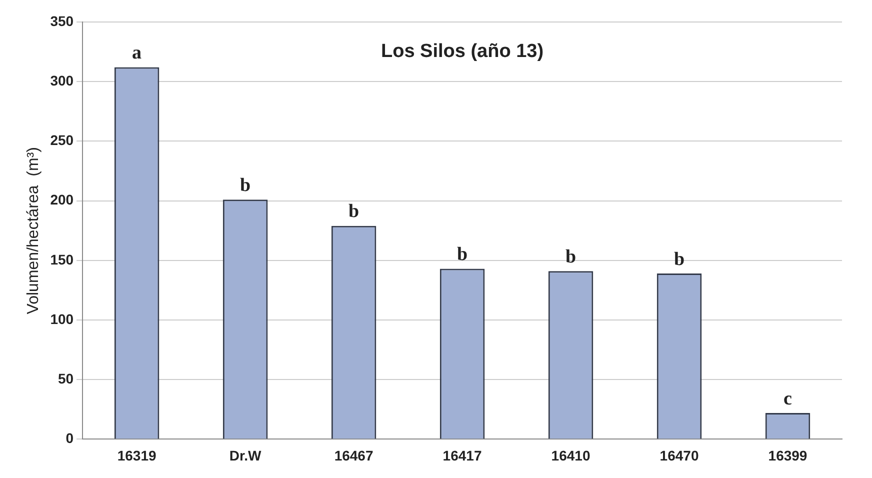 The image size is (872, 478). Describe the element at coordinates (679, 455) in the screenshot. I see `x-tick-label: 16470` at that location.